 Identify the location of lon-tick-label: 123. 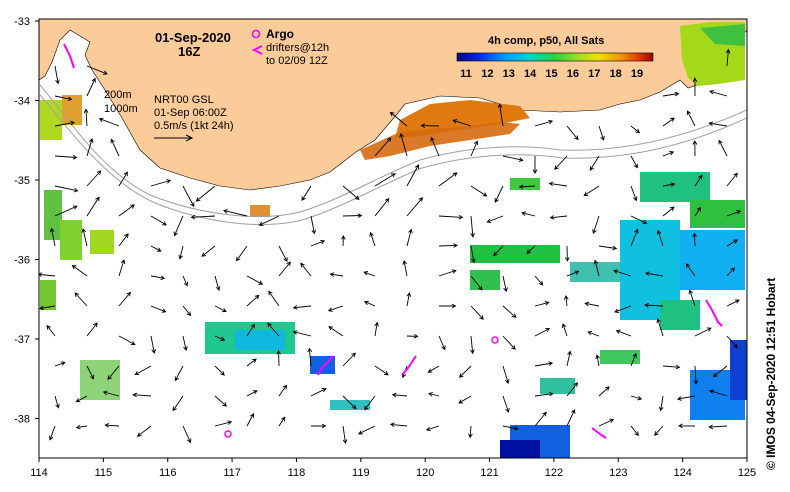
(618, 473).